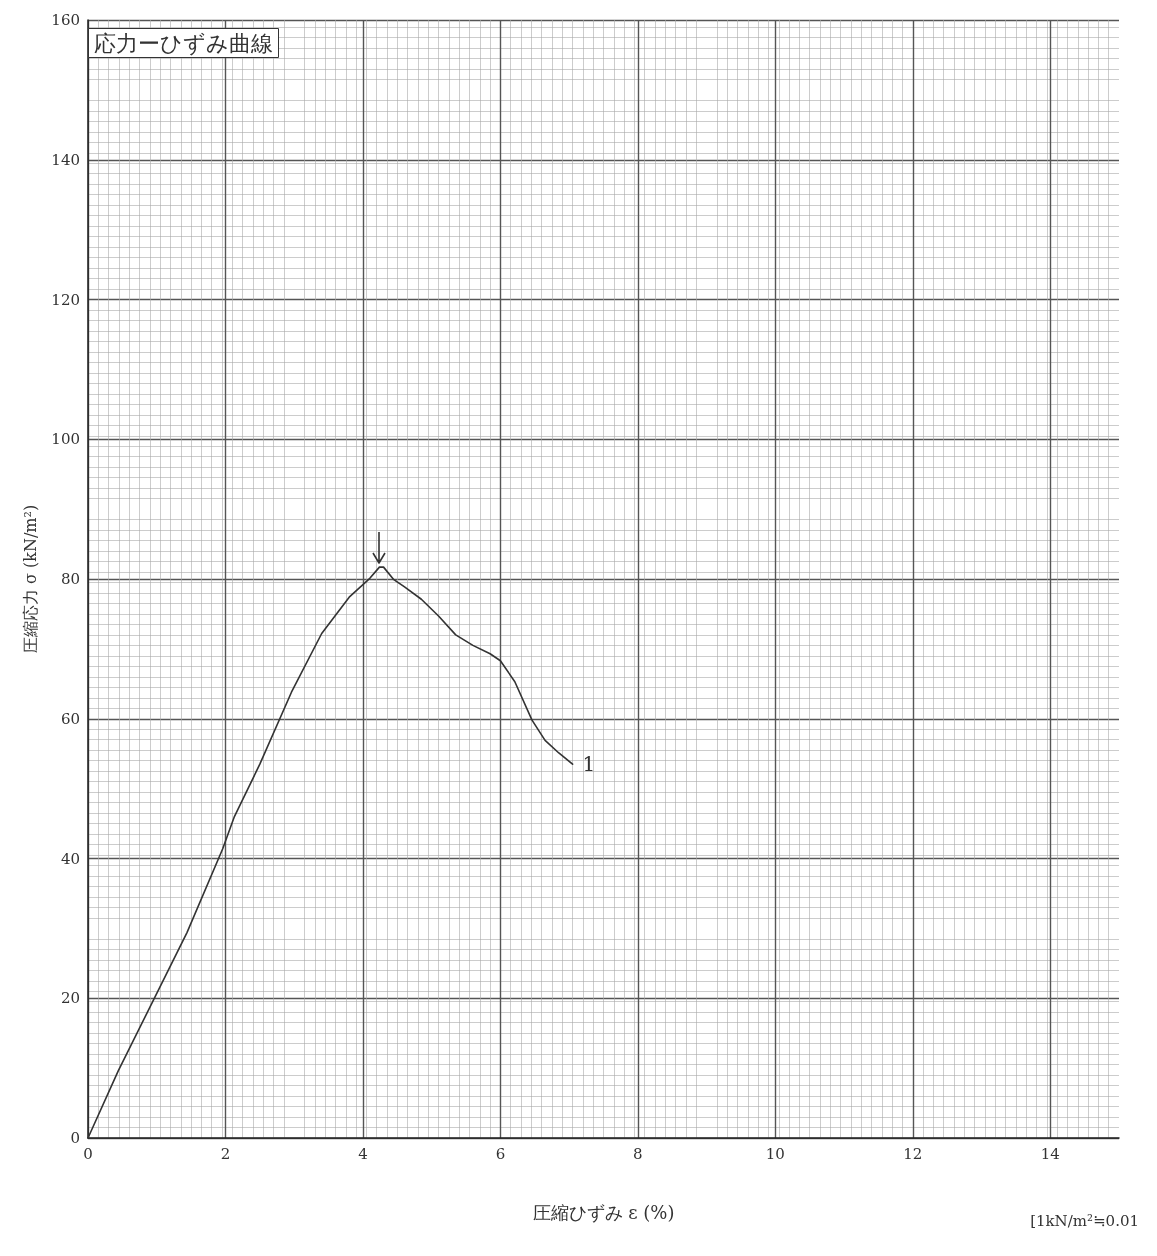 Image resolution: width=1157 pixels, height=1256 pixels. What do you see at coordinates (500, 1153) in the screenshot?
I see `x-tick-label: 6` at bounding box center [500, 1153].